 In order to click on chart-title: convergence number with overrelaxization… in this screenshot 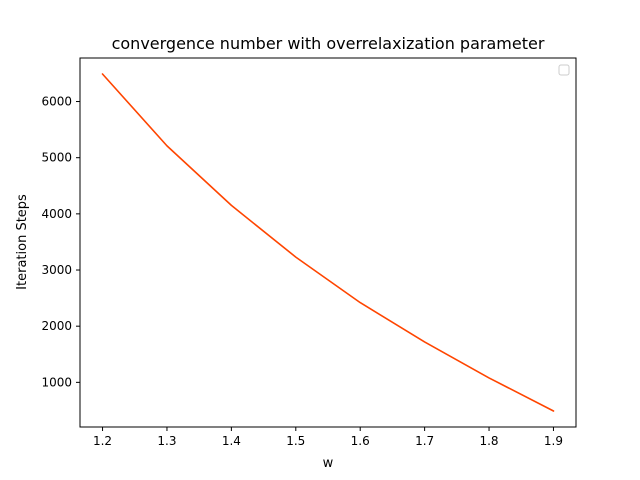, I will do `click(328, 43)`.